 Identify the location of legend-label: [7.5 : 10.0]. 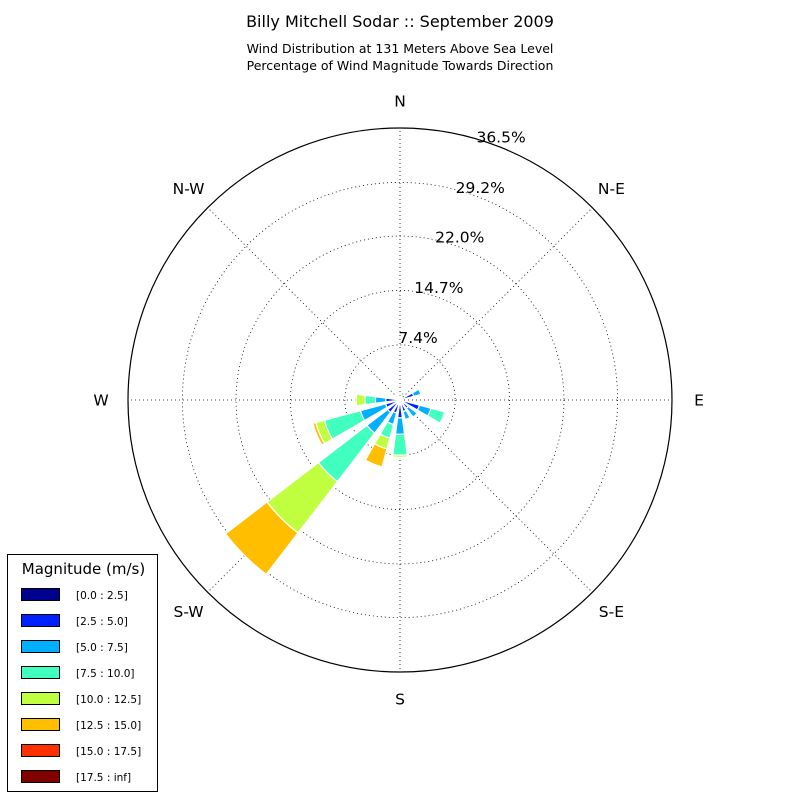
(105, 674).